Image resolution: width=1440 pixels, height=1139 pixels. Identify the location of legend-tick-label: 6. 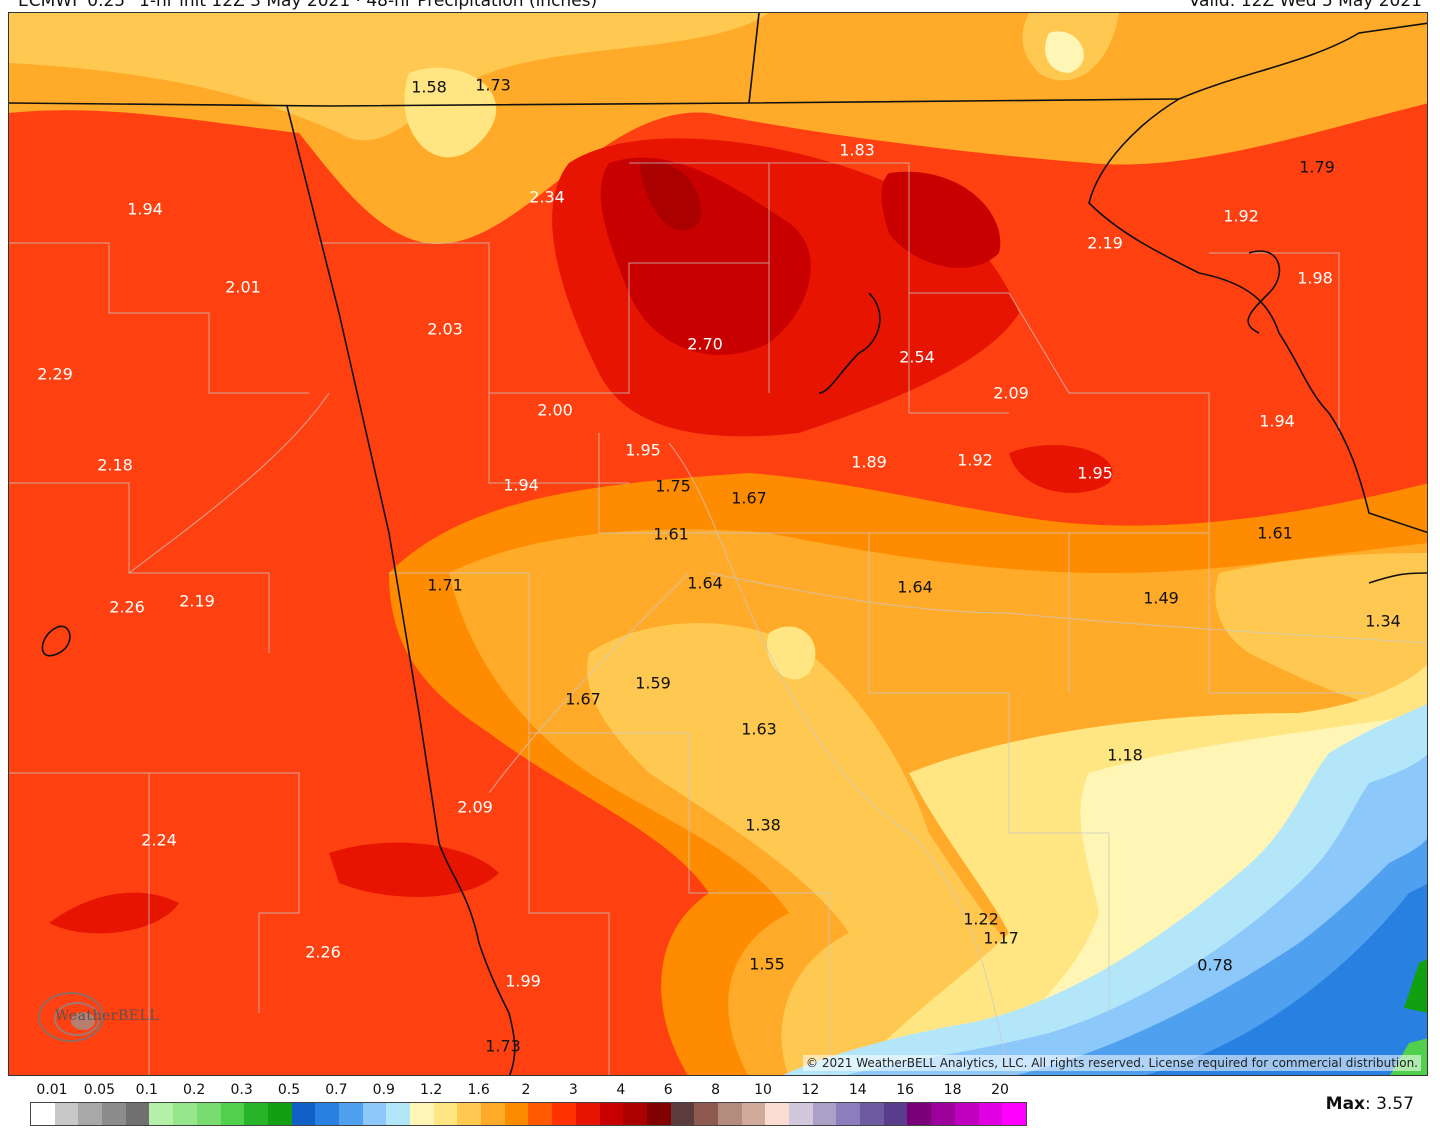
(668, 1090).